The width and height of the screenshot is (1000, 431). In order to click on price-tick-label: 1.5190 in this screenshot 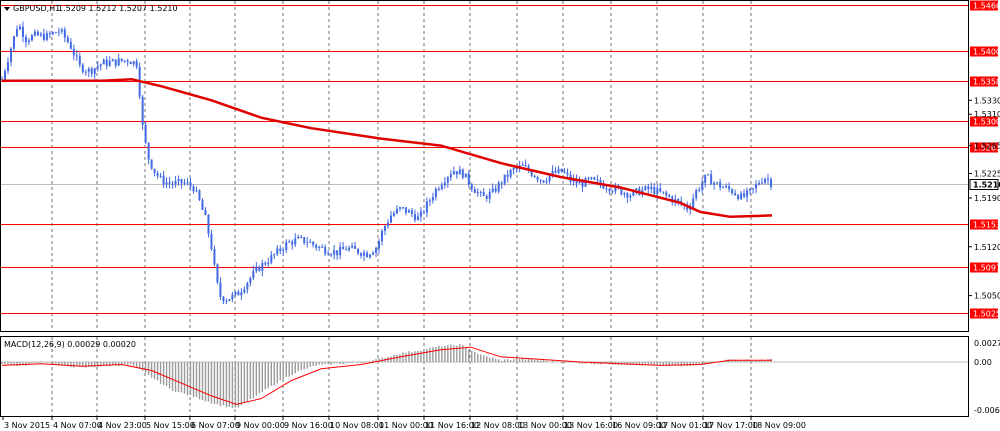, I will do `click(987, 198)`.